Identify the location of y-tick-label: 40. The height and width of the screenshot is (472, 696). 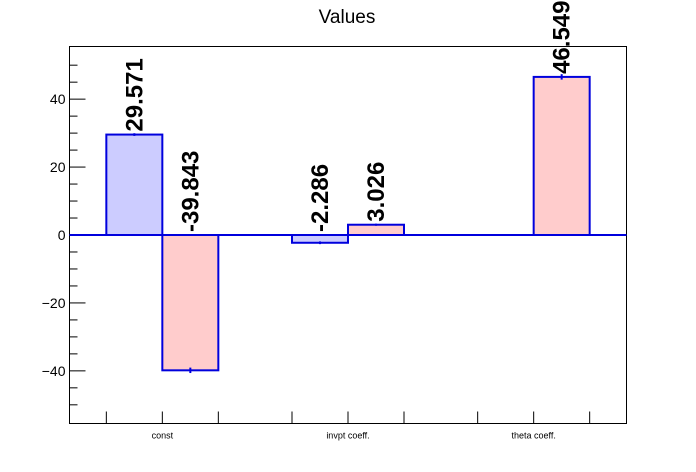
(58, 99).